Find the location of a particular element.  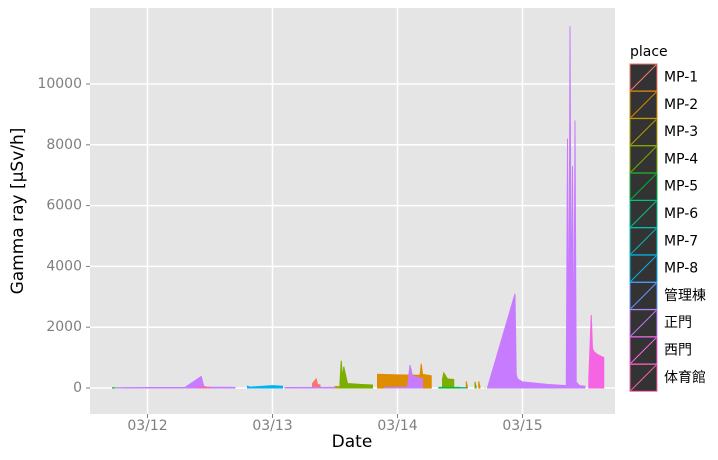

legend-label: 正門 is located at coordinates (678, 323).